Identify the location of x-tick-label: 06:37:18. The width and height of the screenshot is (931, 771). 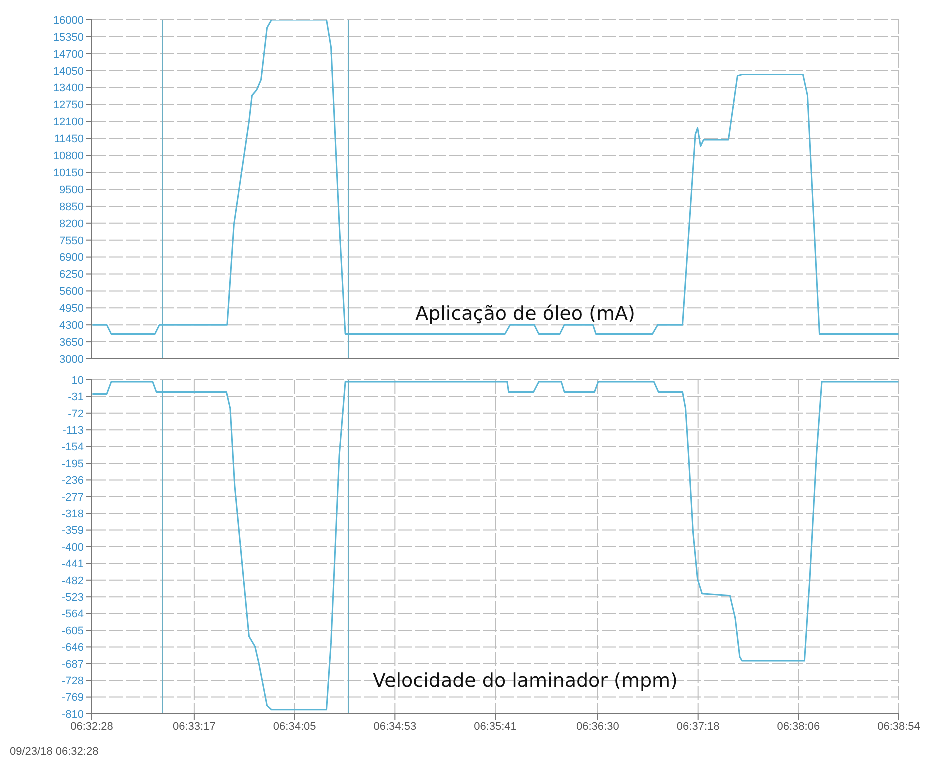
(698, 726).